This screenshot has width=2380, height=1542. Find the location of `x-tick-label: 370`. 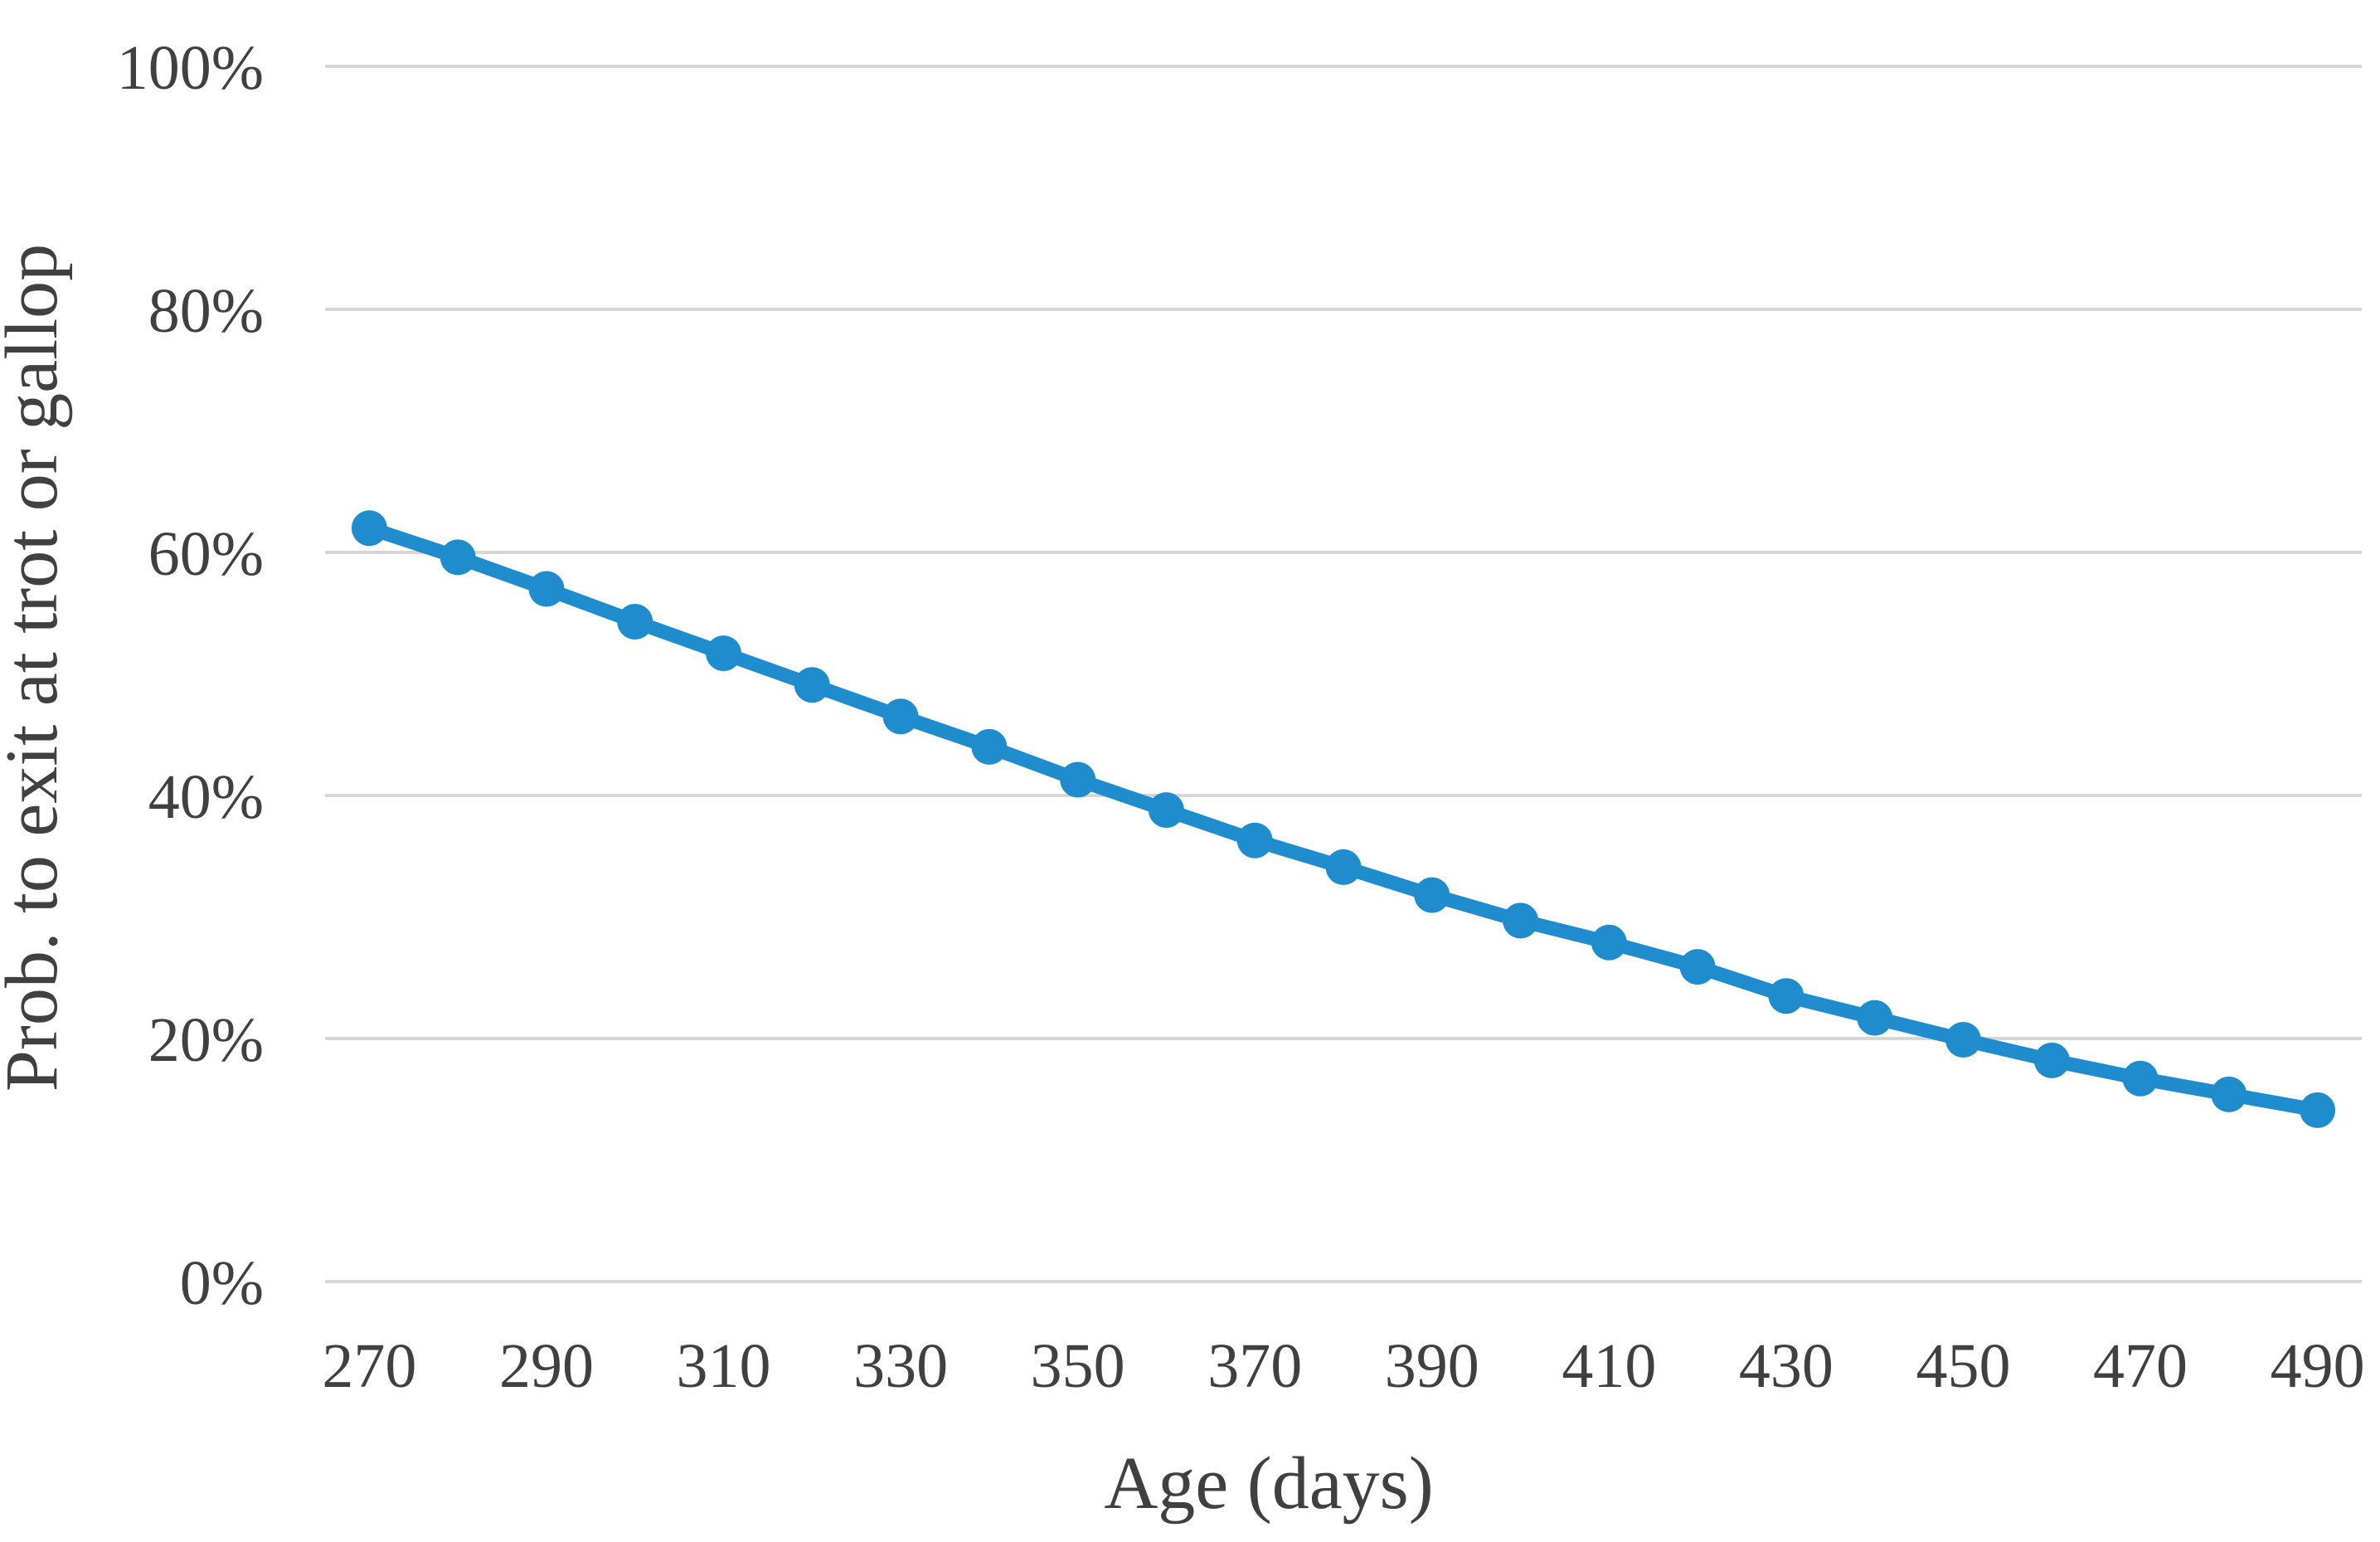

x-tick-label: 370 is located at coordinates (1254, 1366).